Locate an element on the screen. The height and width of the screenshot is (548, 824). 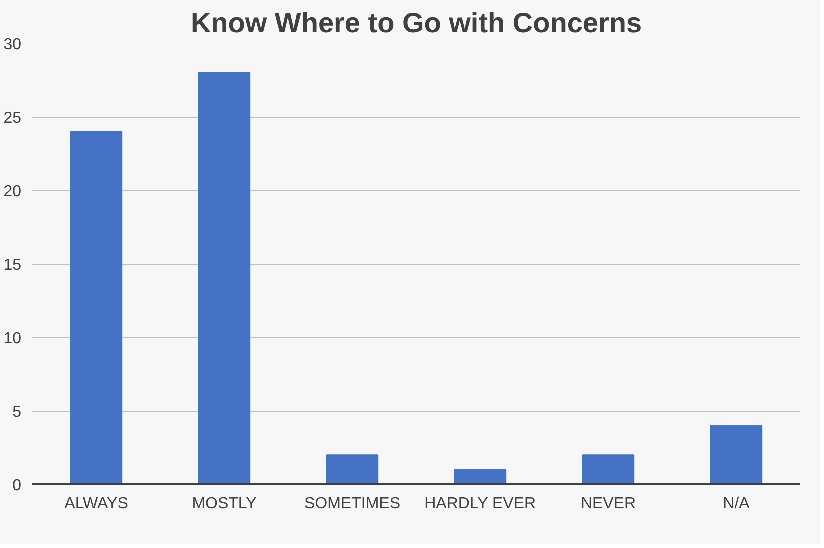
y-tick-label: 30 is located at coordinates (13, 45).